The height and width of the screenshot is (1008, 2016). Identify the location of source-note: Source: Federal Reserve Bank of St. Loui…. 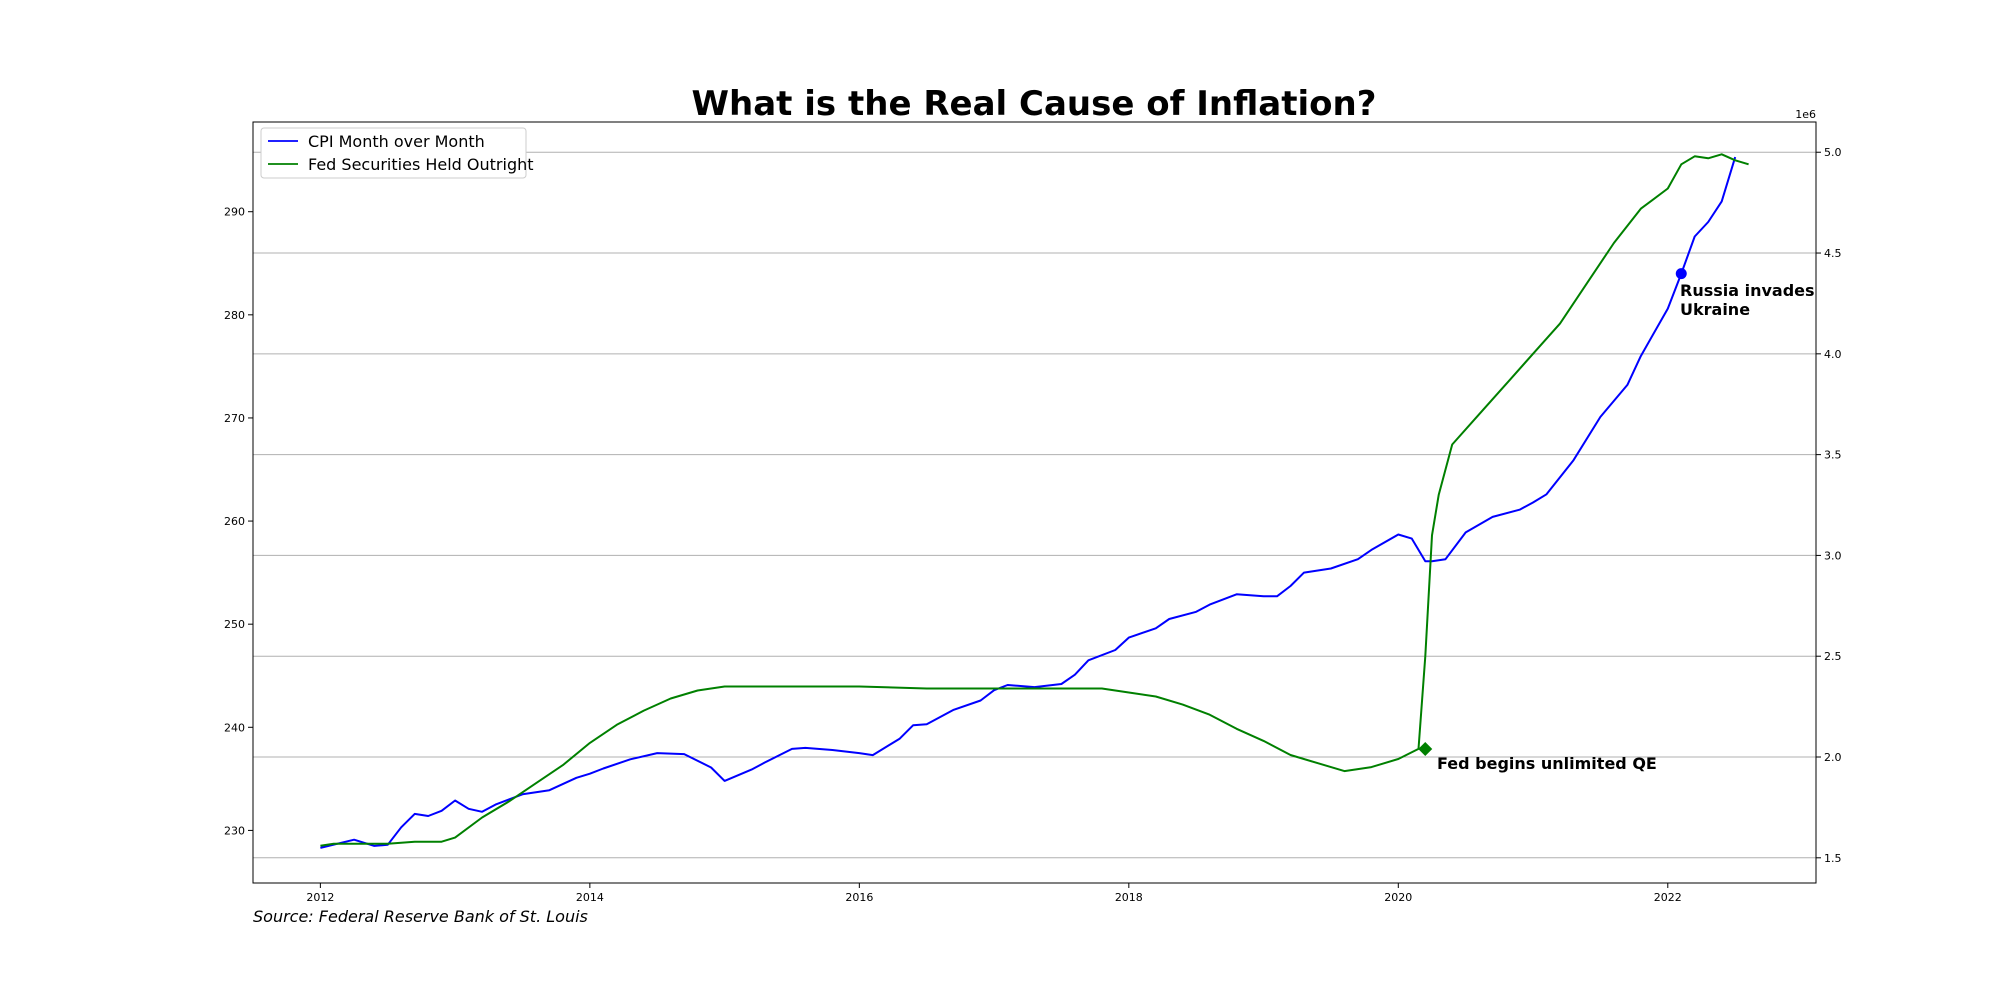
(420, 916).